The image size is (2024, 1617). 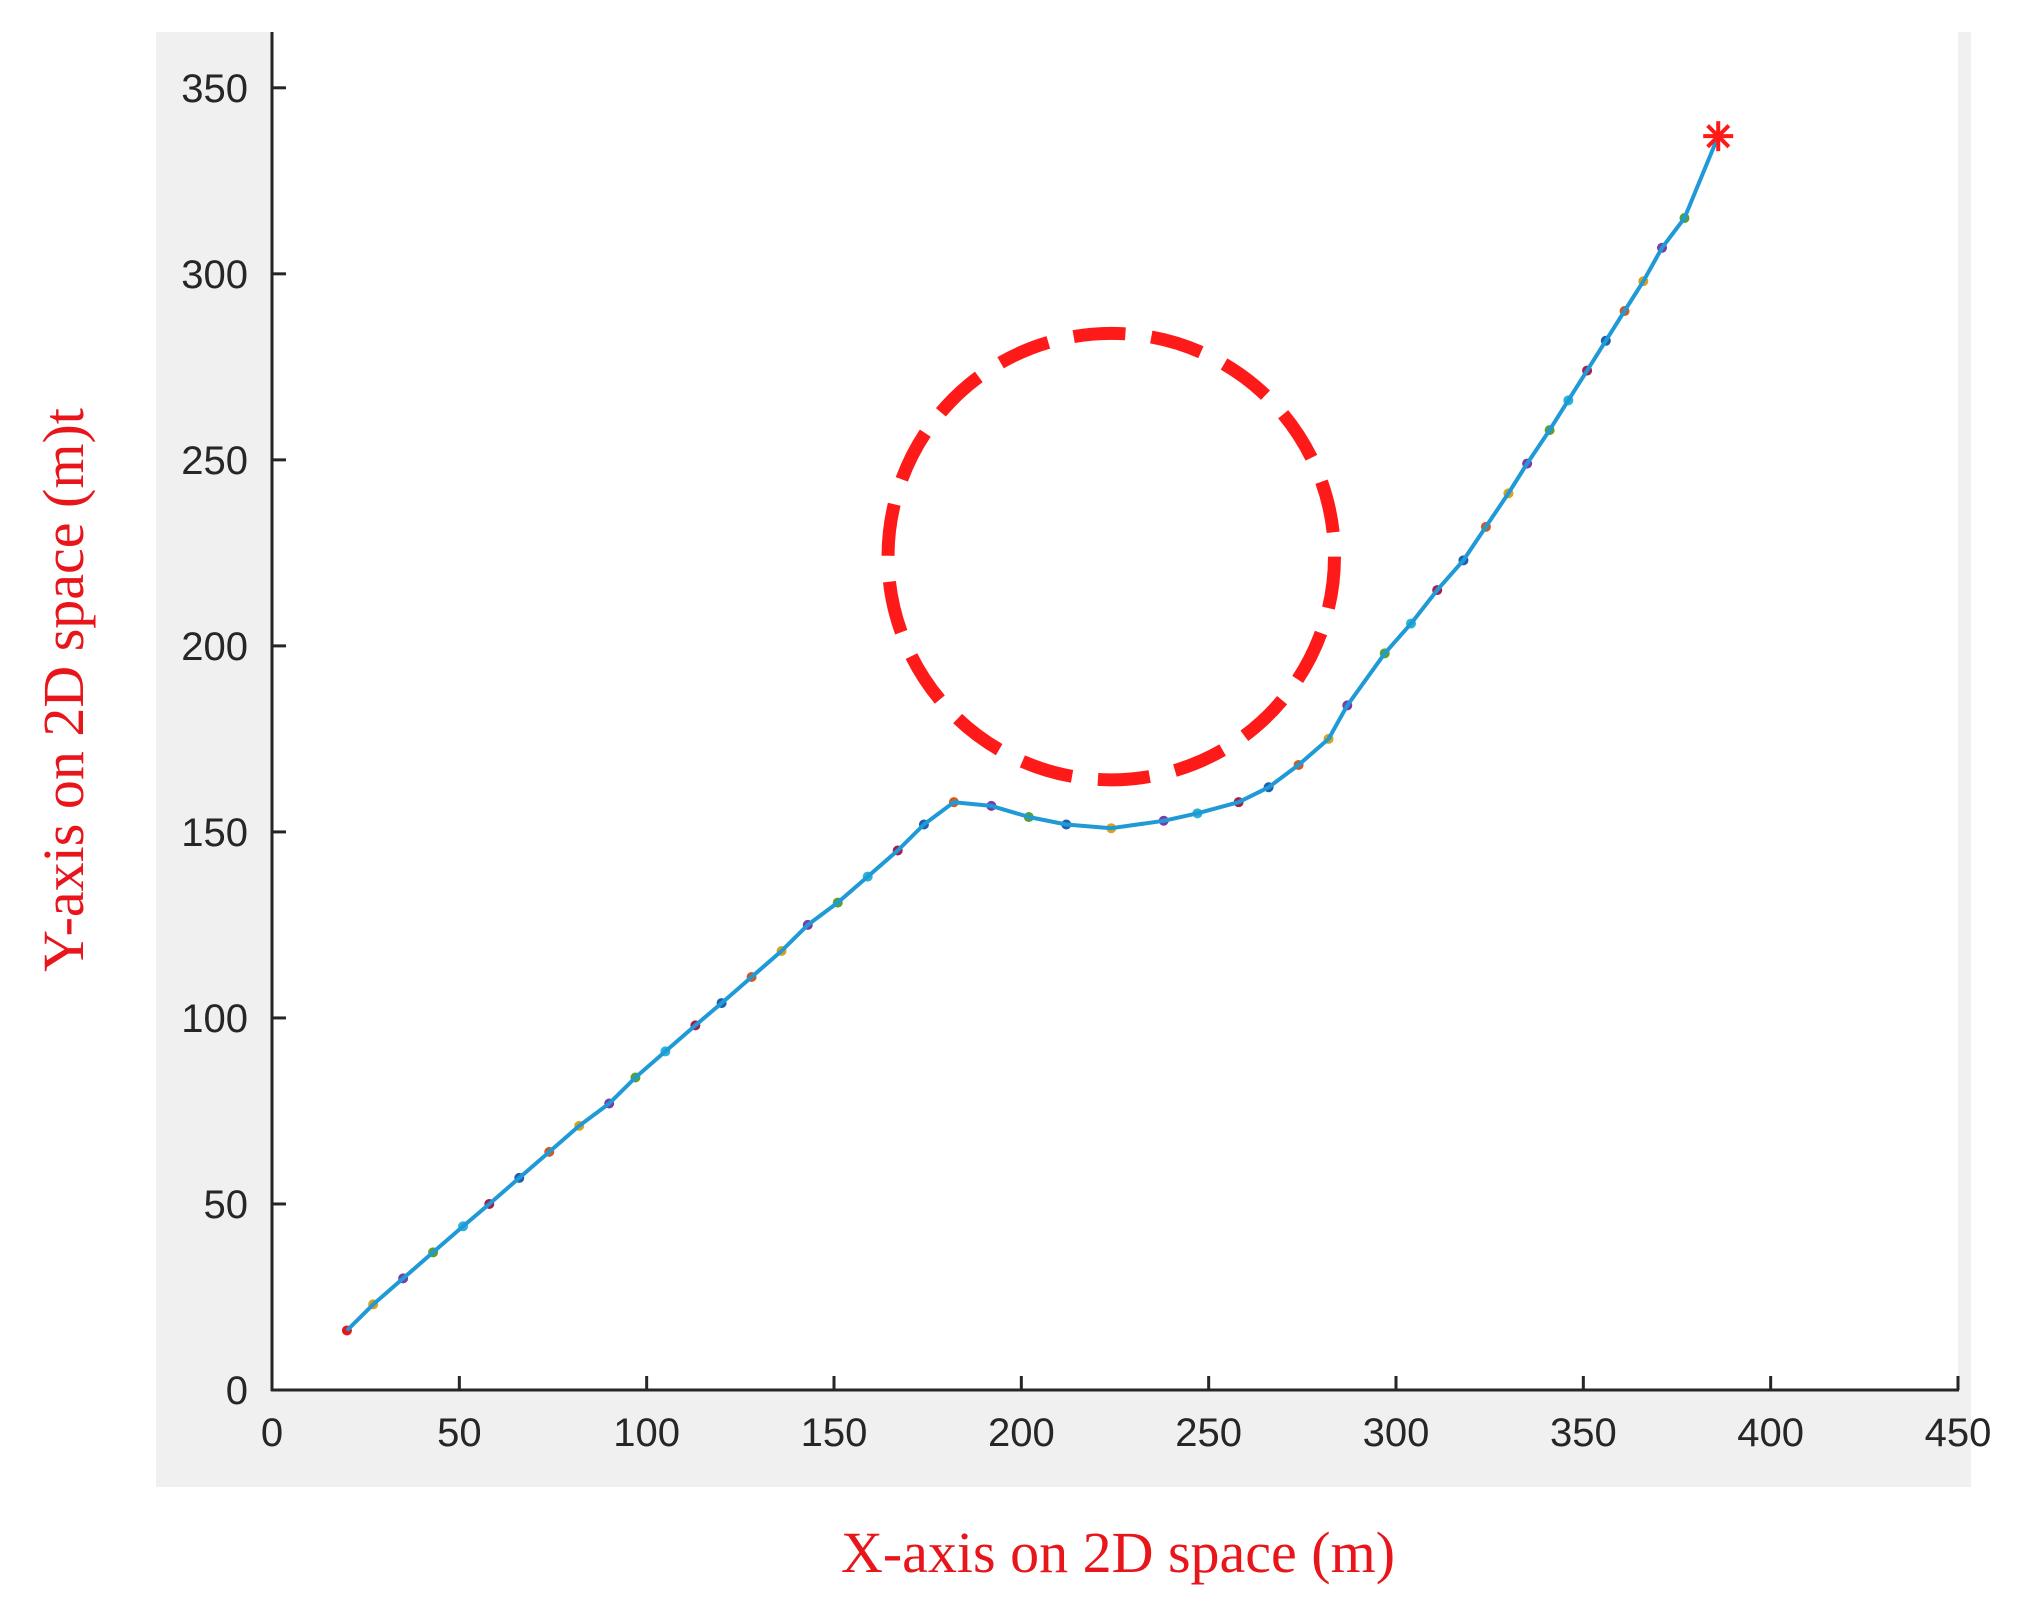 I want to click on y-axis-title: Y-axis on 2D space (m)t, so click(x=63, y=690).